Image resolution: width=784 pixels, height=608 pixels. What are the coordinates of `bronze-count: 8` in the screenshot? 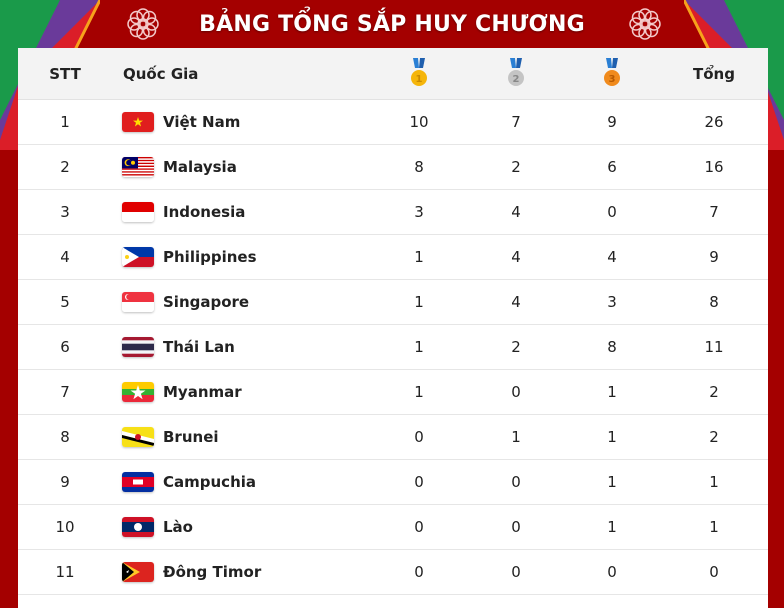 It's located at (612, 347).